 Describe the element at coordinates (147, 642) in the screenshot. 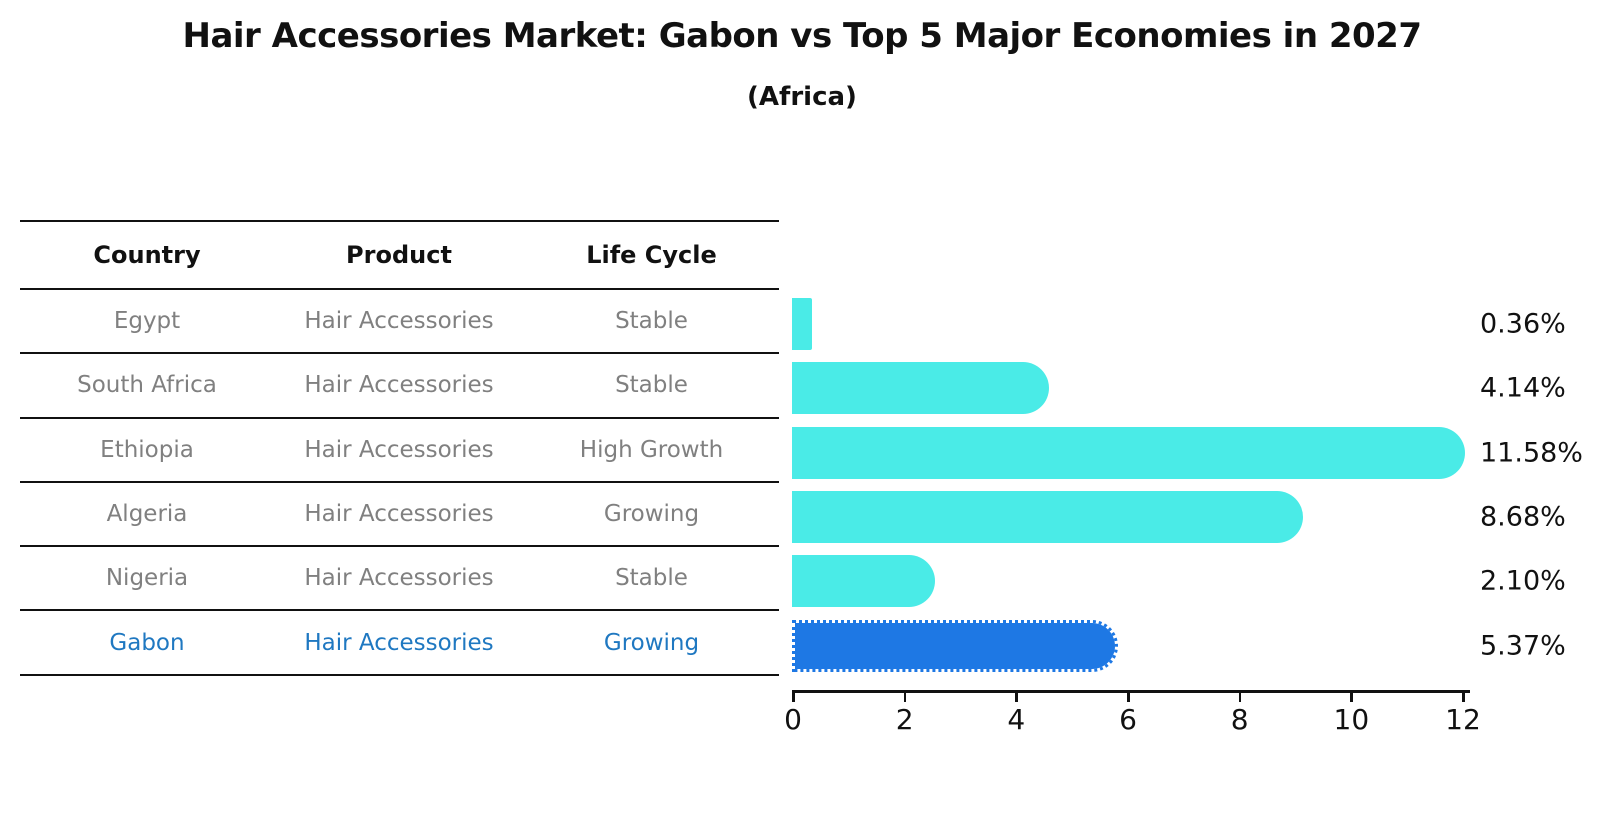

I see `country-cell: Gabon` at that location.